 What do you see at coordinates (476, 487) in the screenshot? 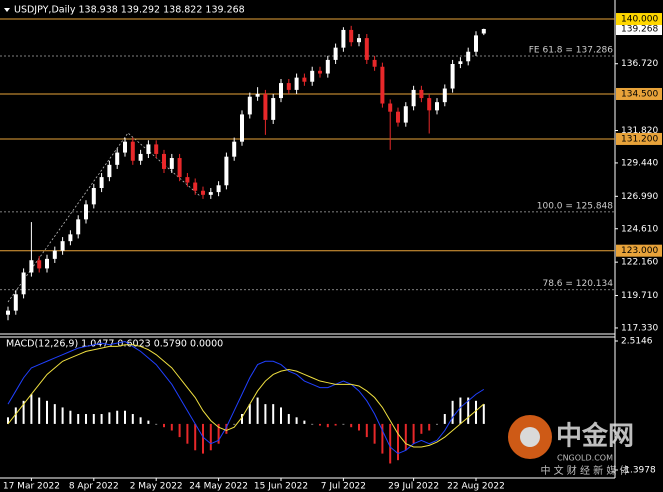
I see `x-tick-label: 22 Aug 2022` at bounding box center [476, 487].